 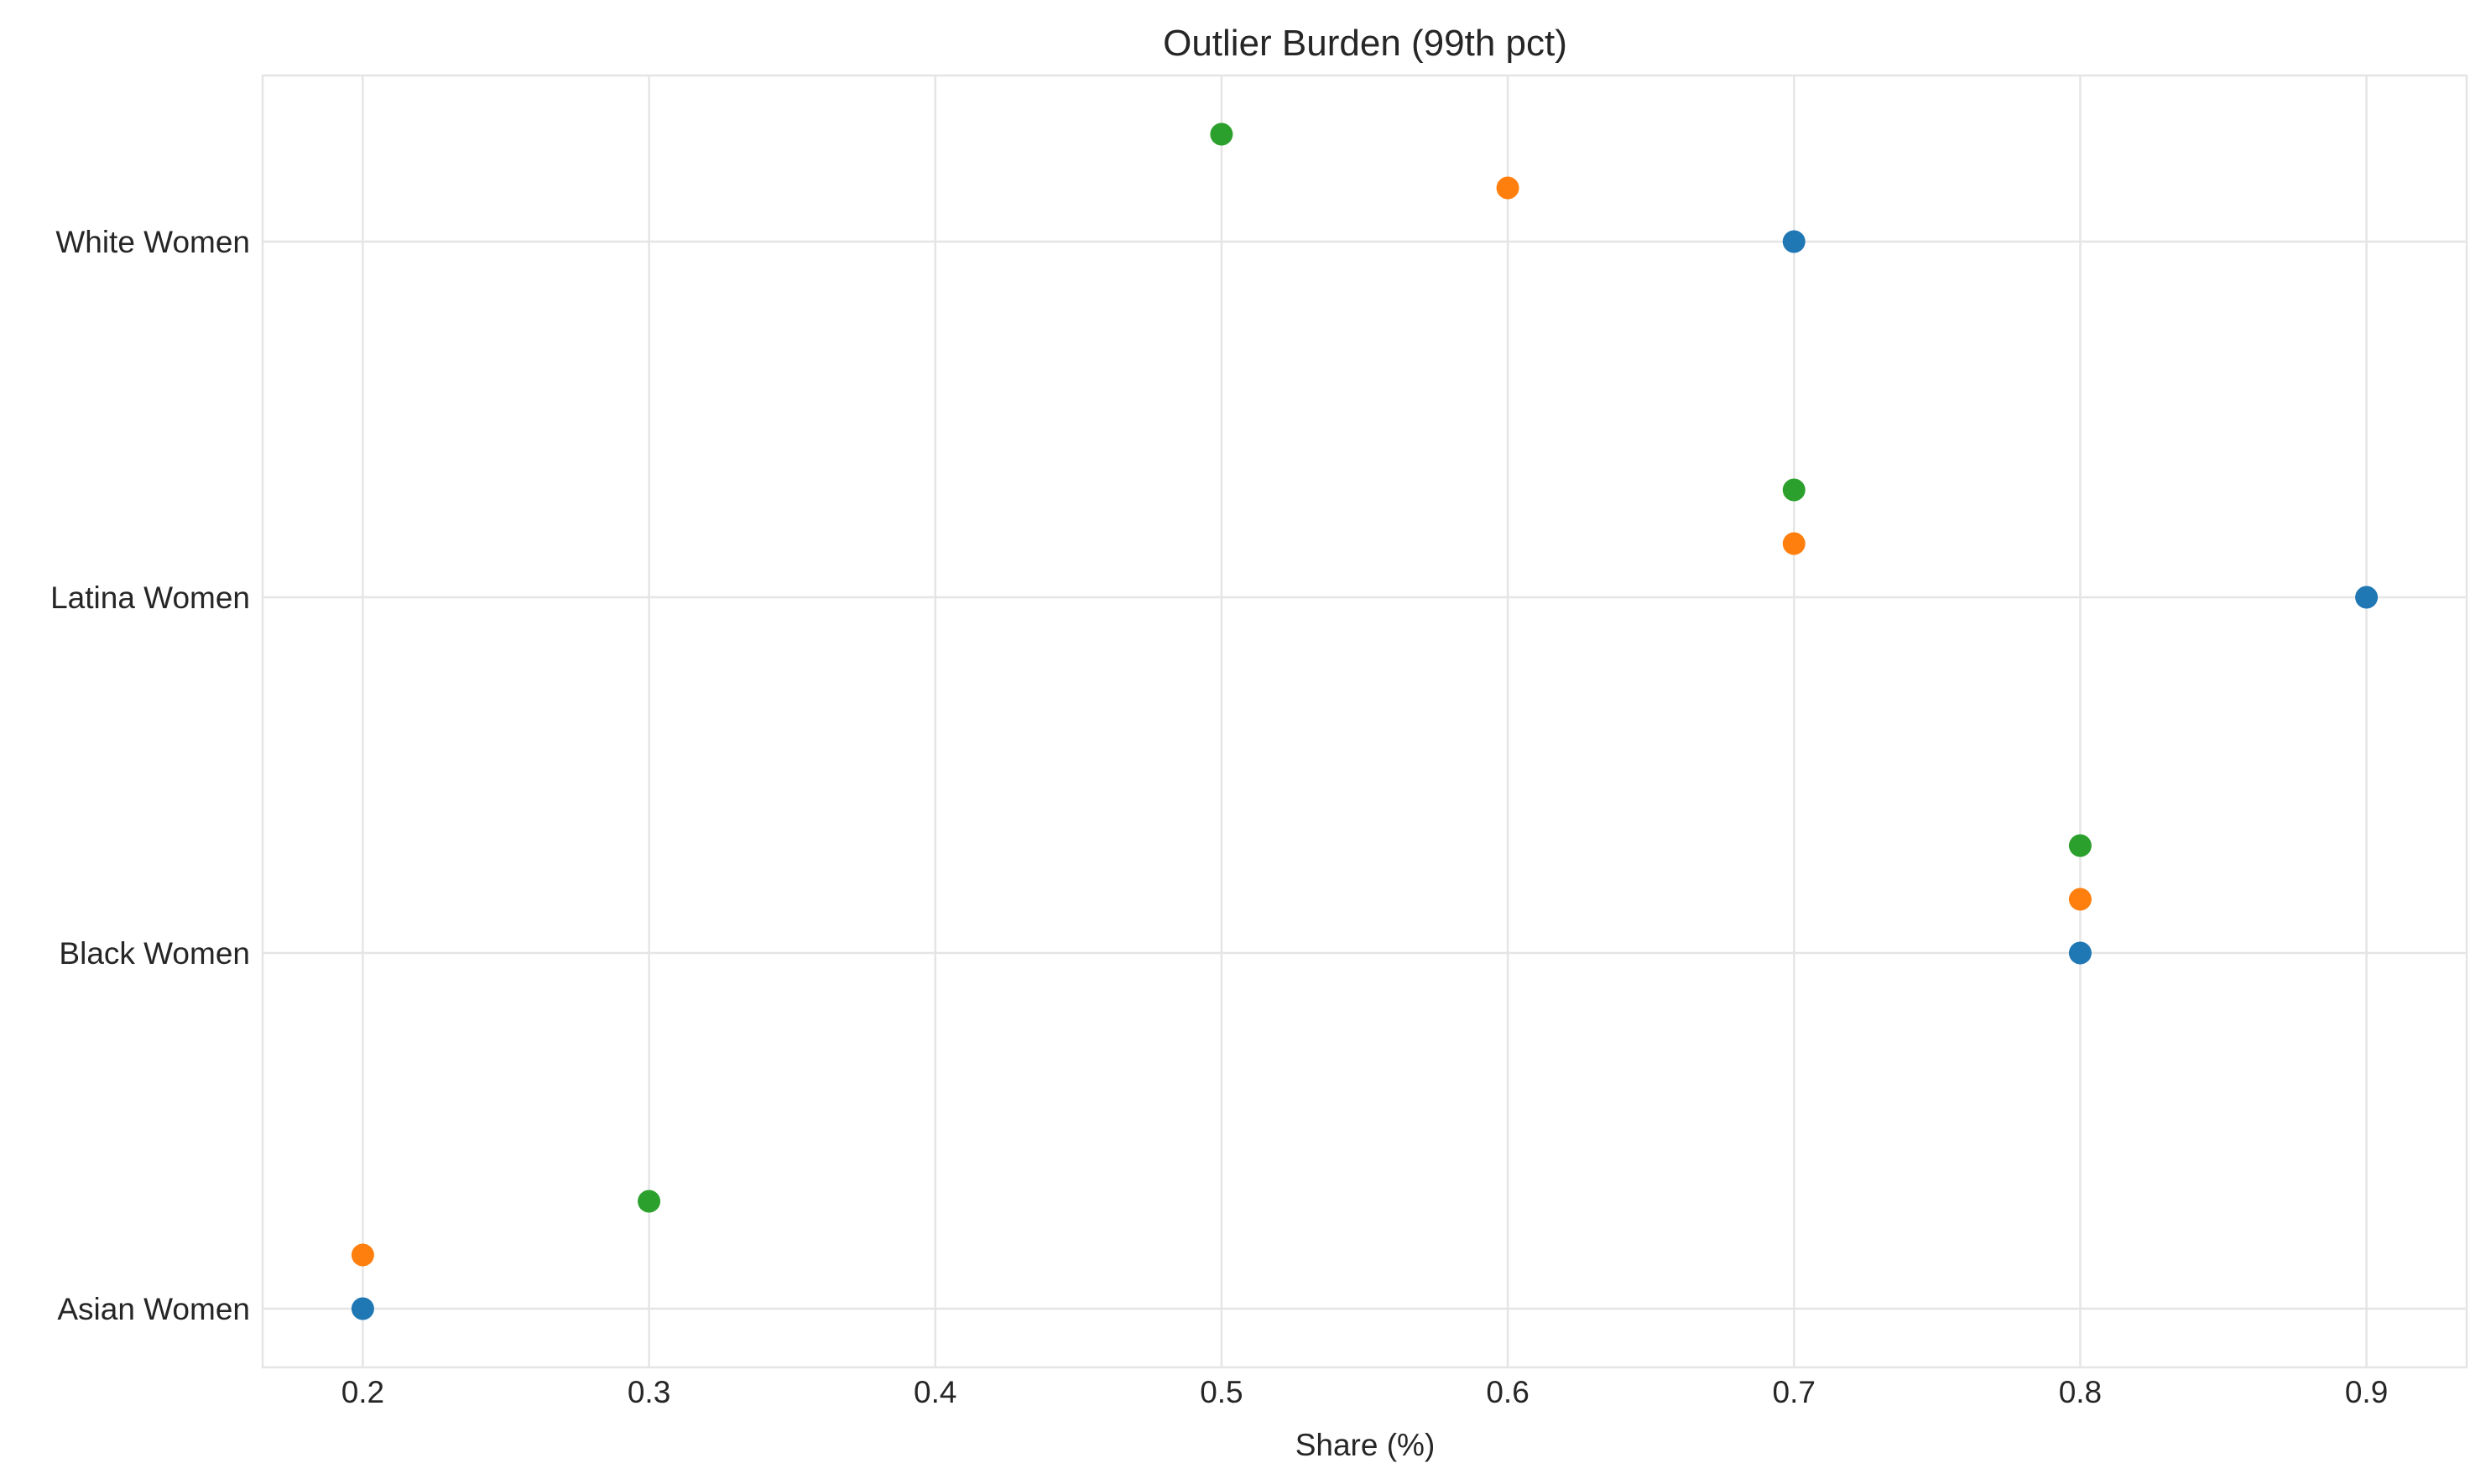 What do you see at coordinates (150, 598) in the screenshot?
I see `y-tick-label: Latina Women` at bounding box center [150, 598].